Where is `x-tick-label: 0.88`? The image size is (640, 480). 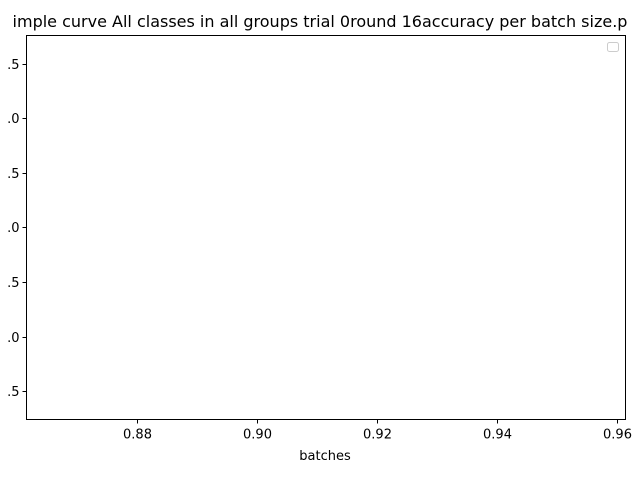 x-tick-label: 0.88 is located at coordinates (137, 435).